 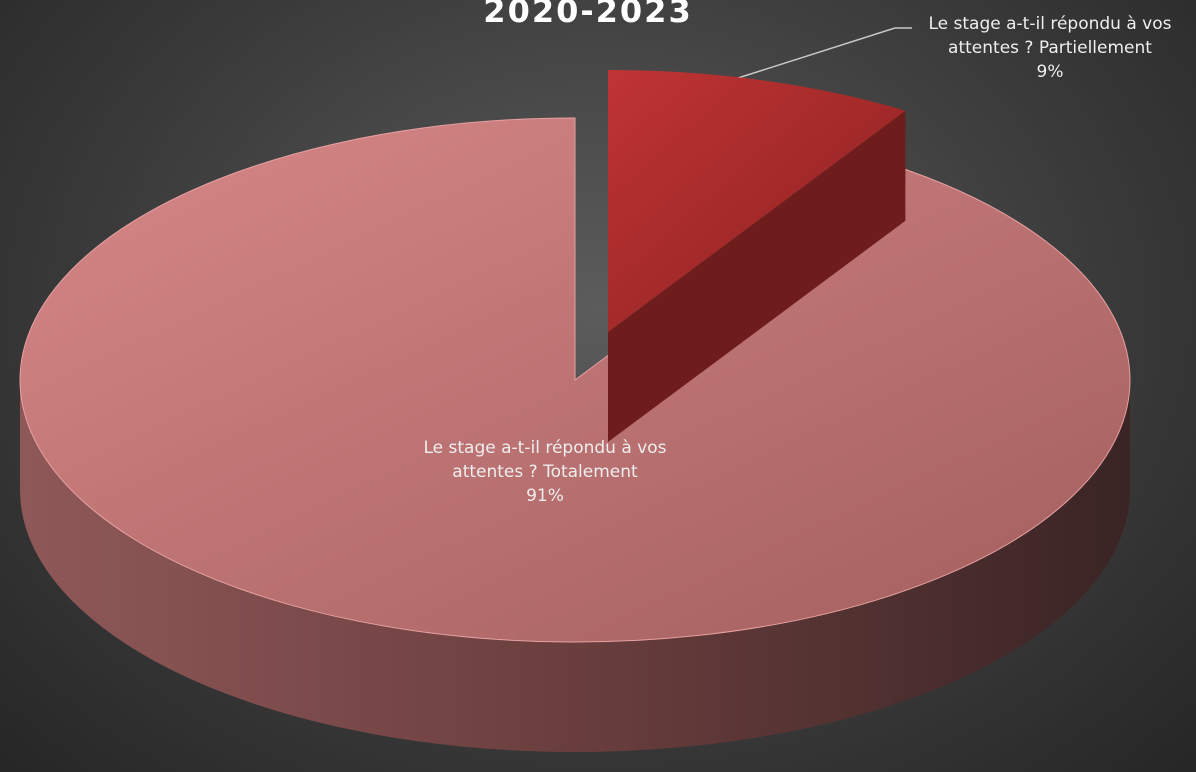 What do you see at coordinates (757, 201) in the screenshot?
I see `pie-slice` at bounding box center [757, 201].